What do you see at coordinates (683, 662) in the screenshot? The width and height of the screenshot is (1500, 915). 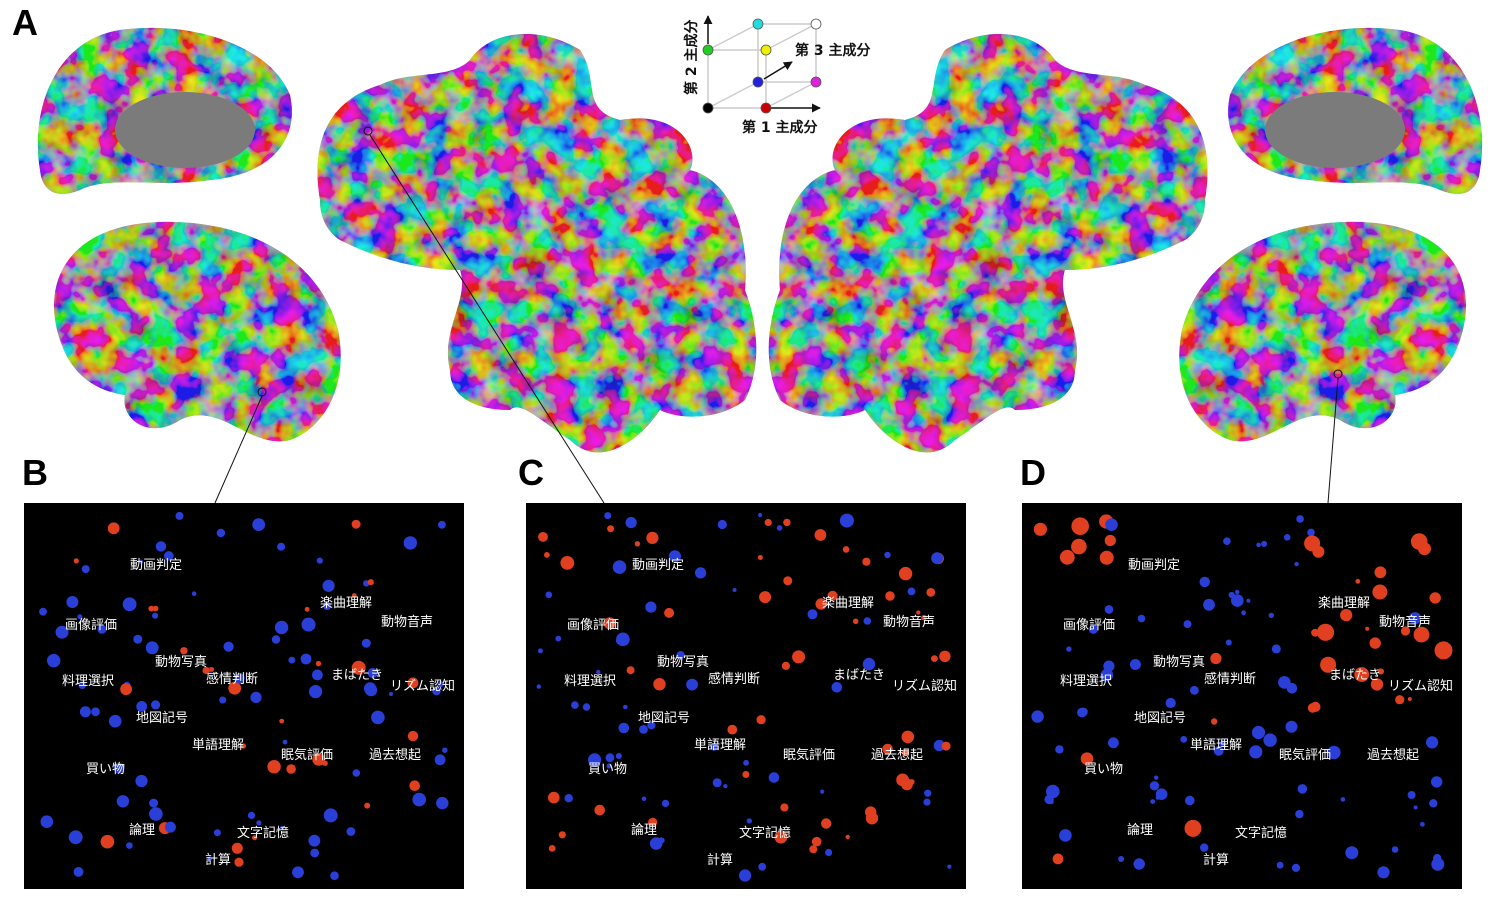 I see `word-label: 動物写真` at bounding box center [683, 662].